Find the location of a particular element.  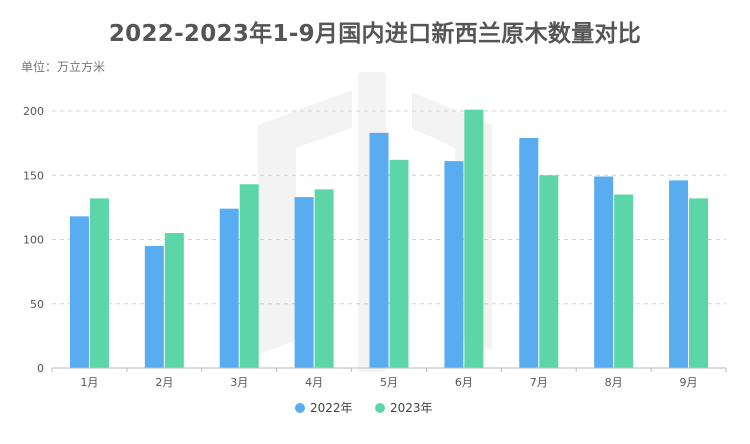

legend-label: 2023年 is located at coordinates (411, 408).